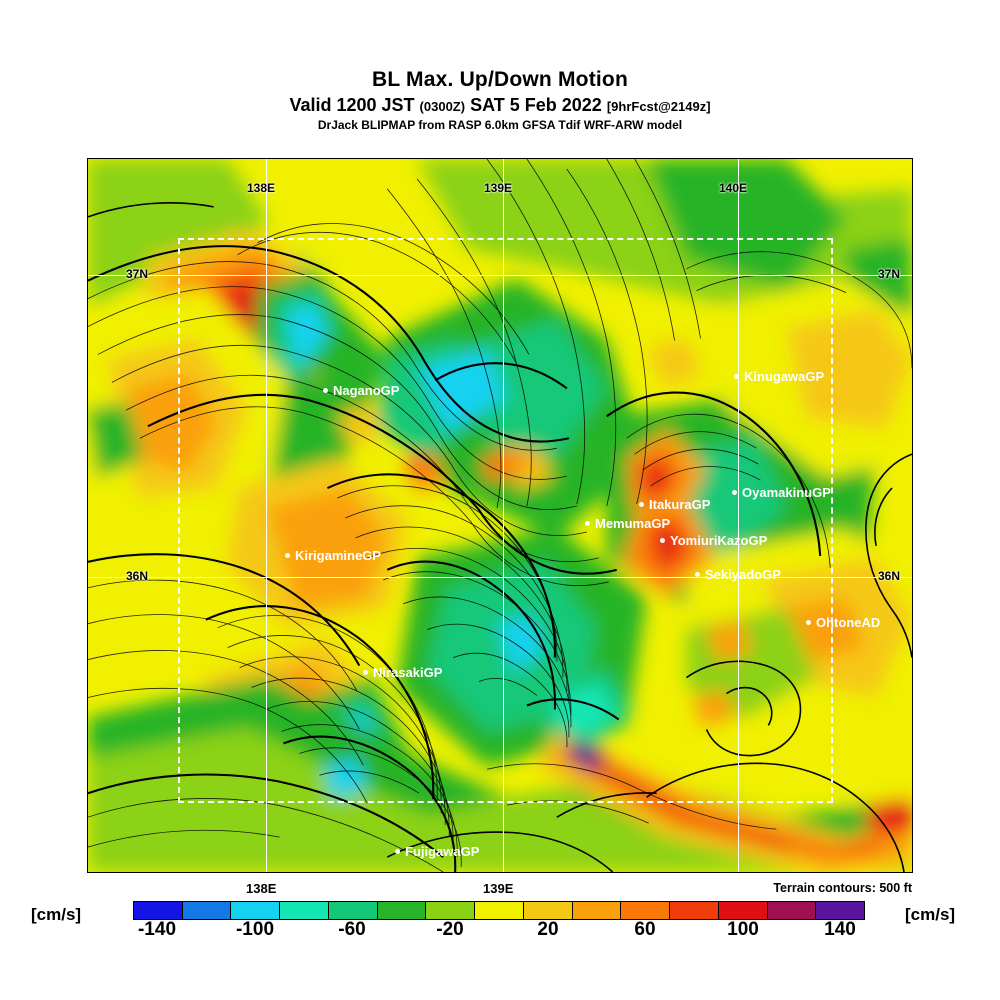  I want to click on lon-label-138e-top: 138E, so click(261, 188).